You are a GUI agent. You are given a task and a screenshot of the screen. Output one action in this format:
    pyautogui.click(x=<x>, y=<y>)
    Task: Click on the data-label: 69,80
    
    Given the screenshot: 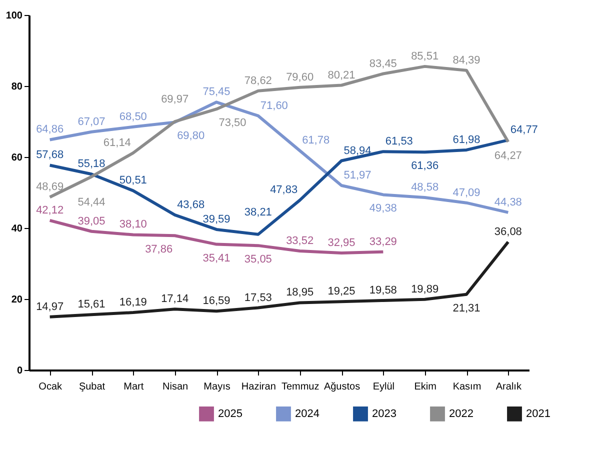 What is the action you would take?
    pyautogui.click(x=191, y=136)
    